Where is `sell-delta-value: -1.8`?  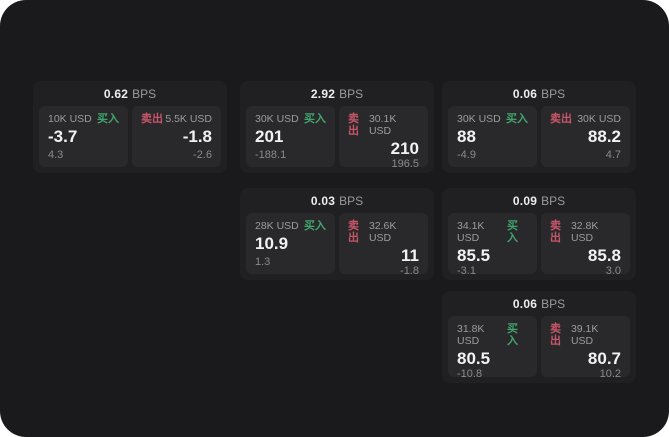 sell-delta-value: -1.8 is located at coordinates (409, 271).